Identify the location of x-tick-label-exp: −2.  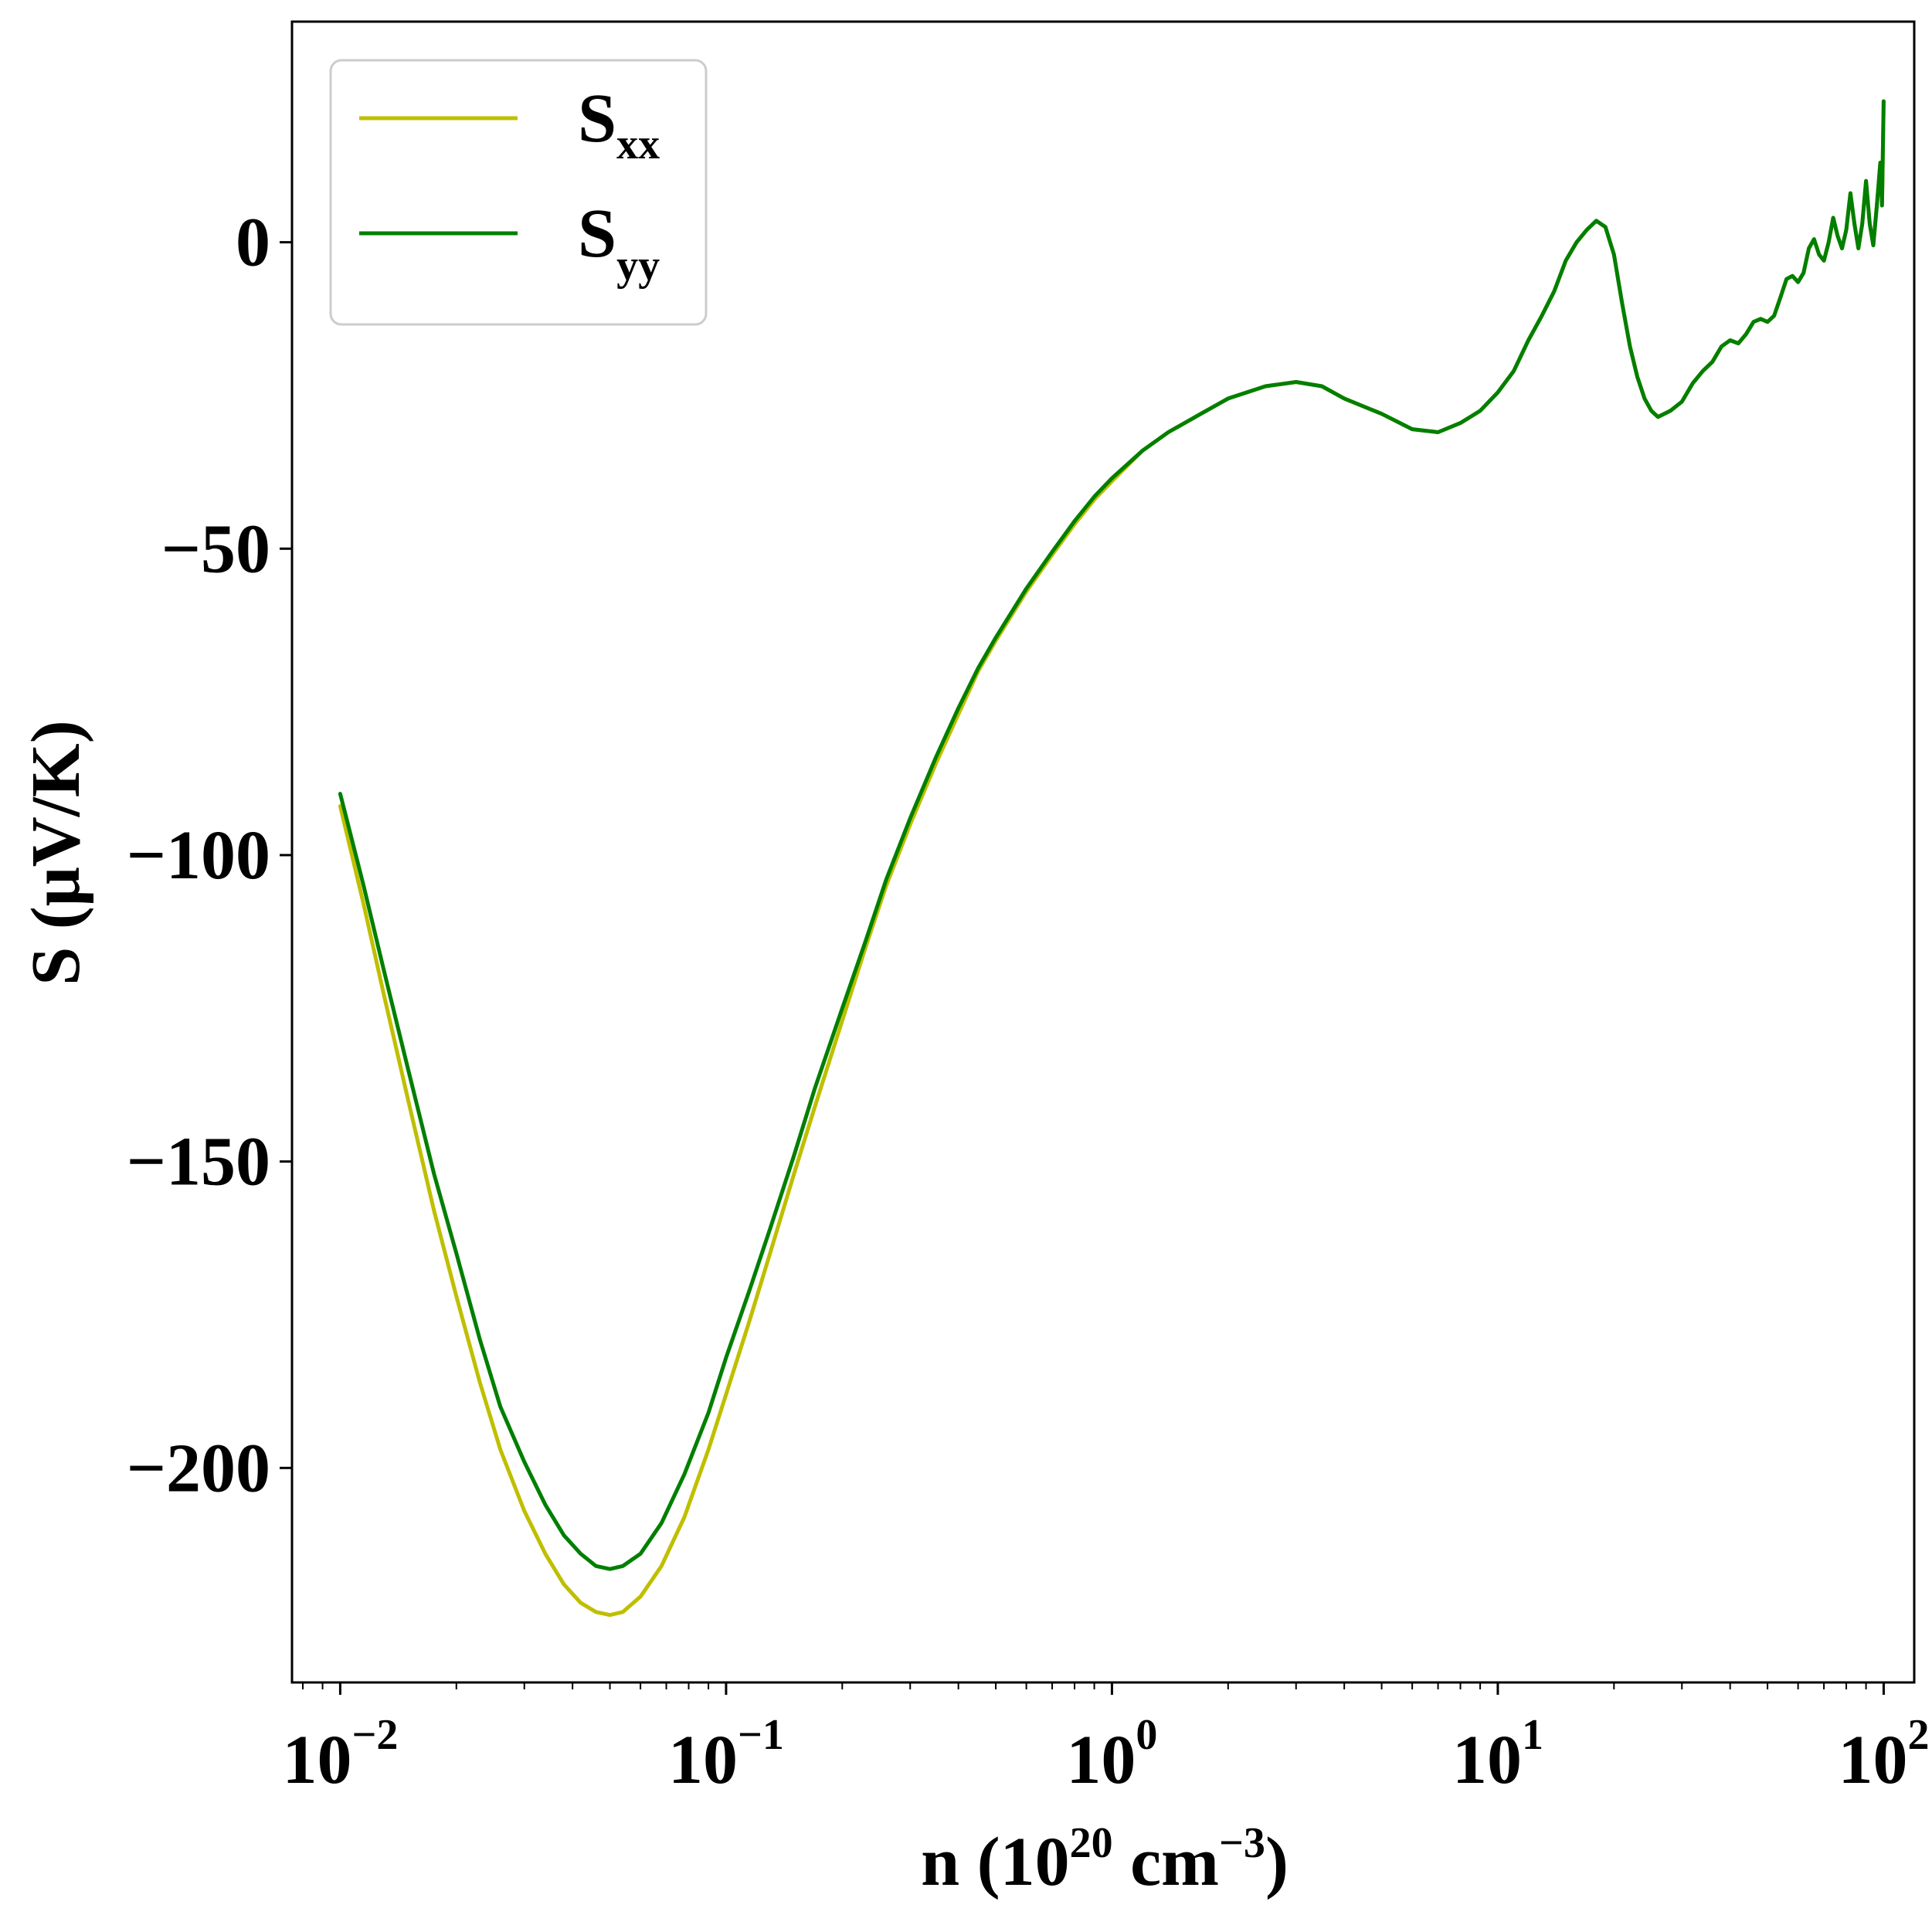
(375, 1735).